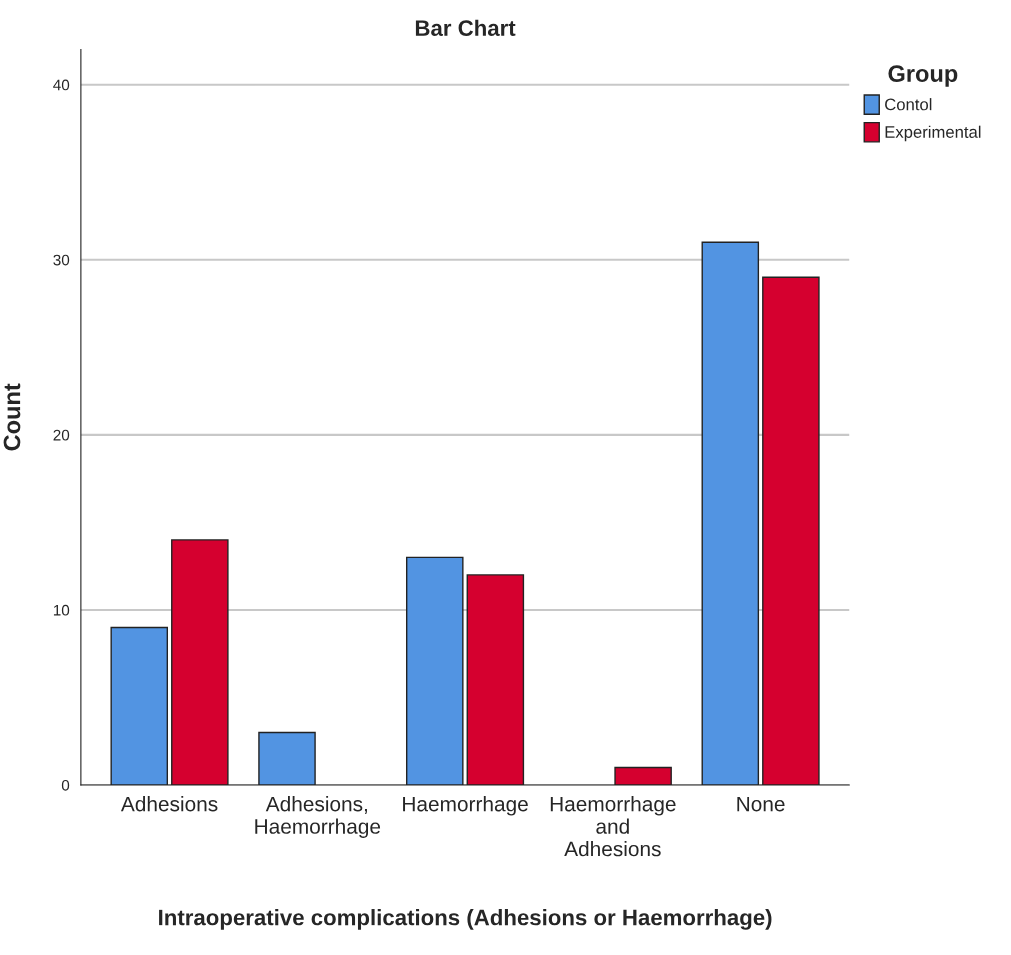  Describe the element at coordinates (61, 610) in the screenshot. I see `y-tick-label: 10` at that location.